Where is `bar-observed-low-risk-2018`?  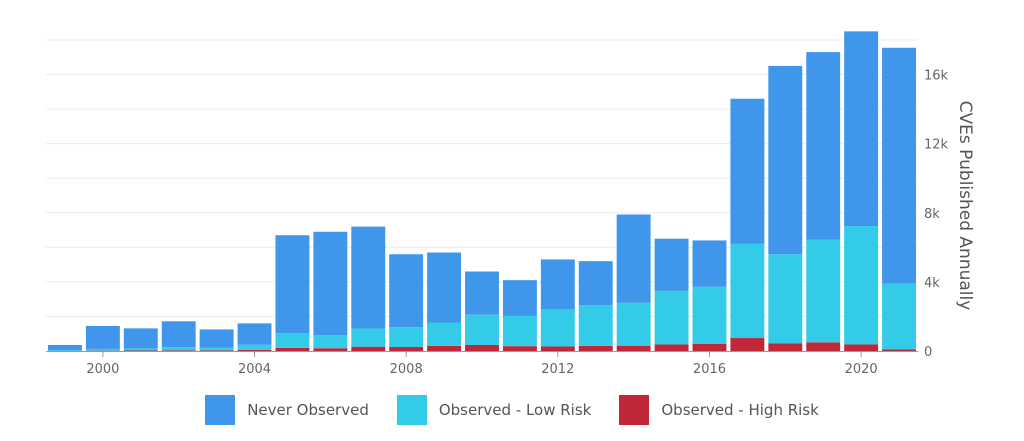
bar-observed-low-risk-2018 is located at coordinates (785, 299).